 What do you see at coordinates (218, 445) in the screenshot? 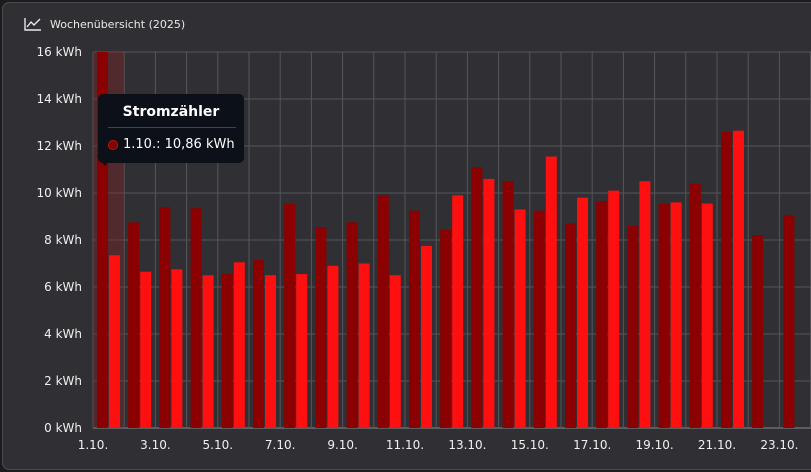
I see `x-tick-label: 5.10.` at bounding box center [218, 445].